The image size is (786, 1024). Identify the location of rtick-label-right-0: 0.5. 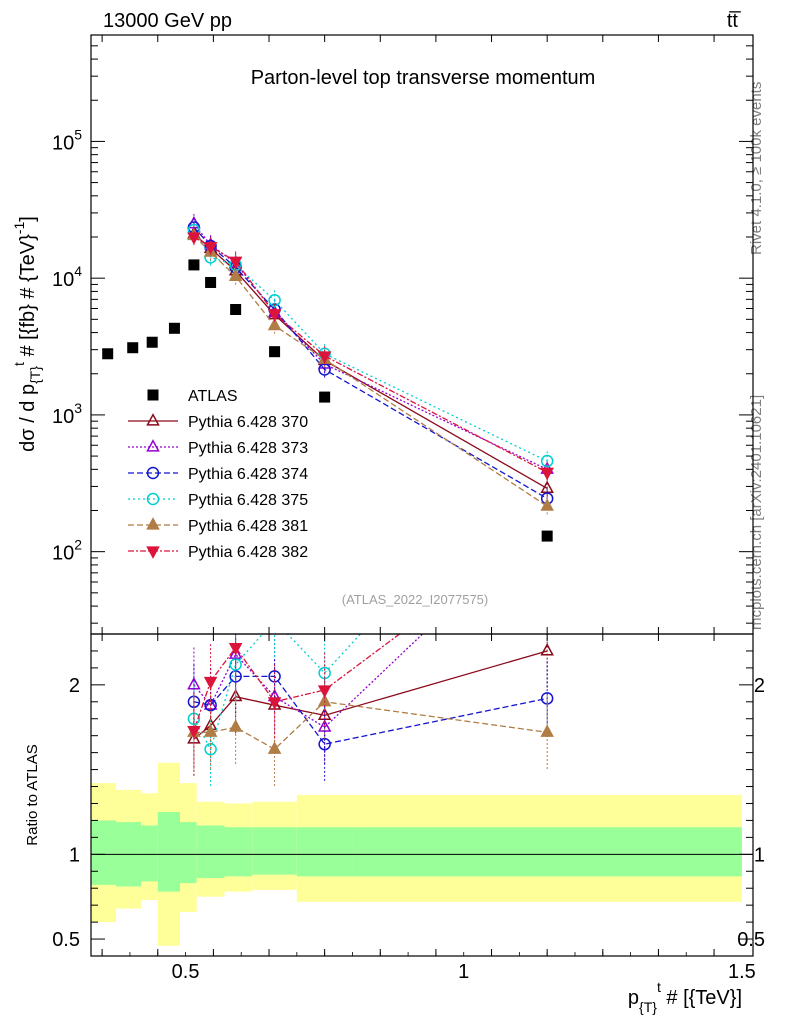
(751, 940).